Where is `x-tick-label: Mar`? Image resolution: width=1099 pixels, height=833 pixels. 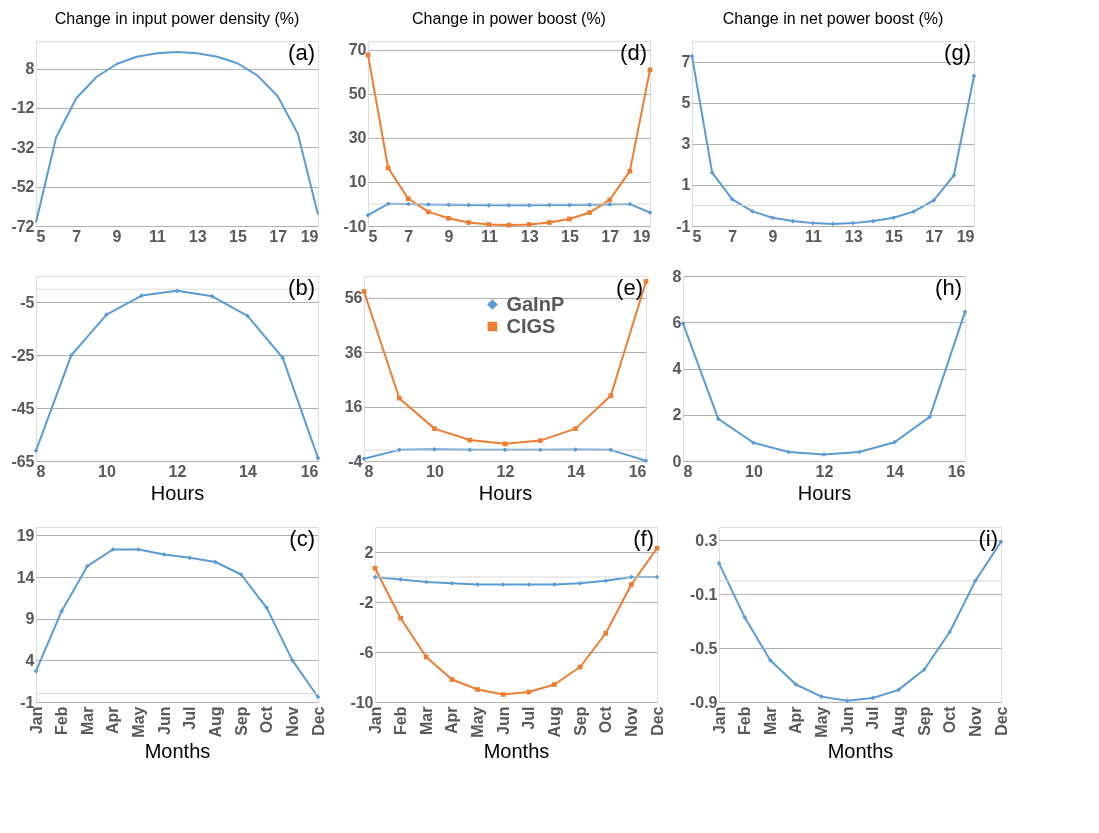 x-tick-label: Mar is located at coordinates (770, 720).